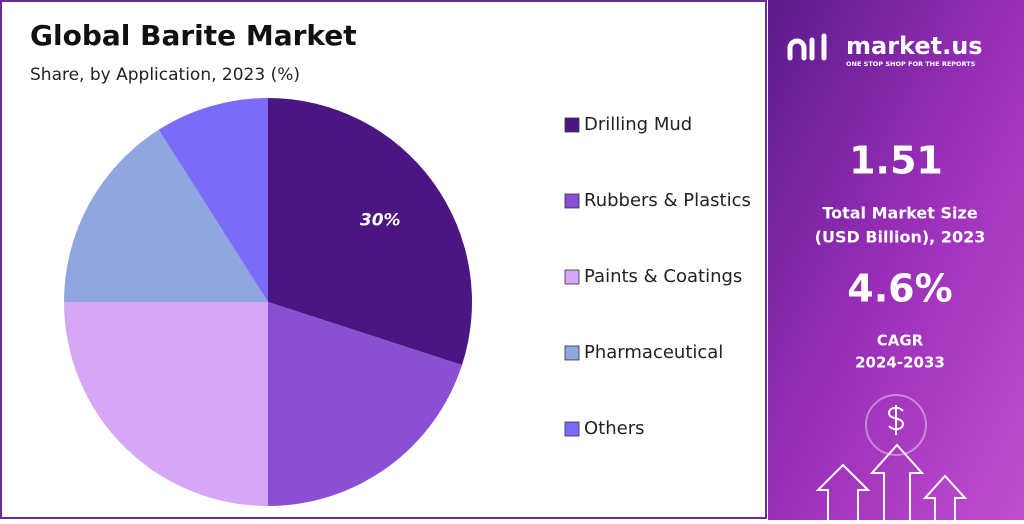 This screenshot has width=1024, height=524. What do you see at coordinates (914, 46) in the screenshot?
I see `brand: market.us` at bounding box center [914, 46].